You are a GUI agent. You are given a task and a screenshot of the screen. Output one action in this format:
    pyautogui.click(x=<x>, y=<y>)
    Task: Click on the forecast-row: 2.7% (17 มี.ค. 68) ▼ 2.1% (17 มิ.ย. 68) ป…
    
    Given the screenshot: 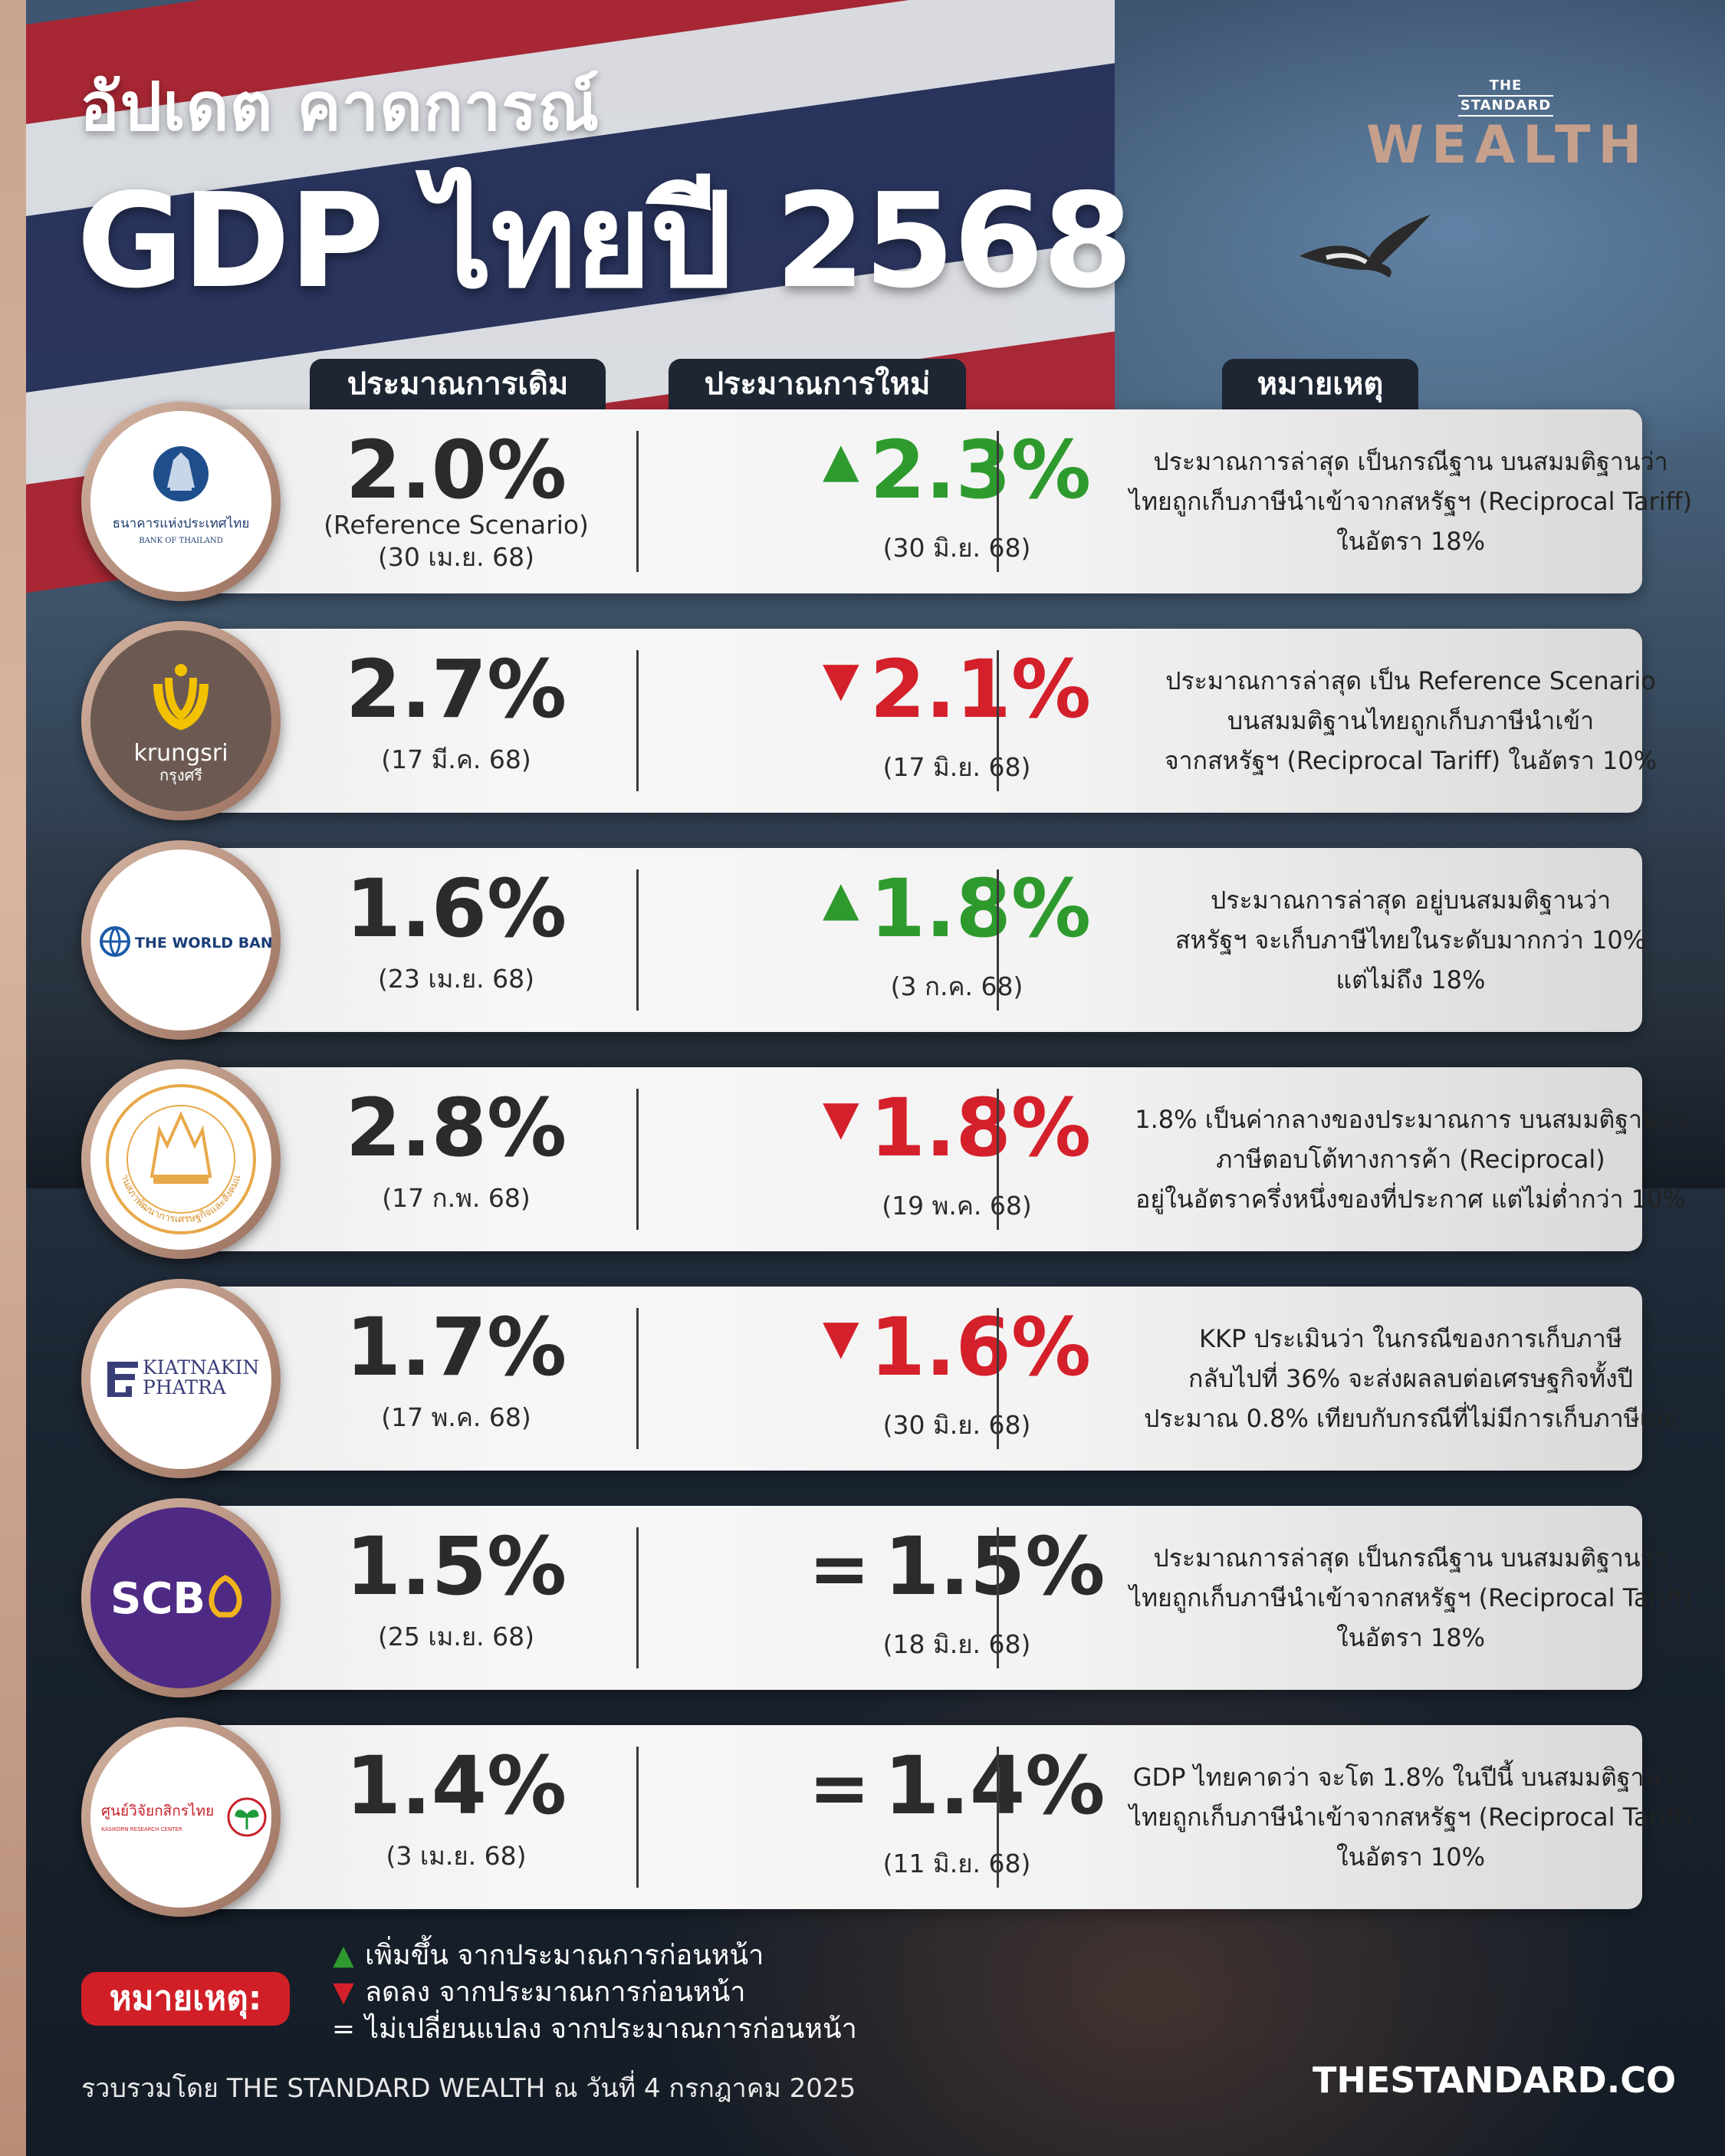 What is the action you would take?
    pyautogui.click(x=913, y=721)
    